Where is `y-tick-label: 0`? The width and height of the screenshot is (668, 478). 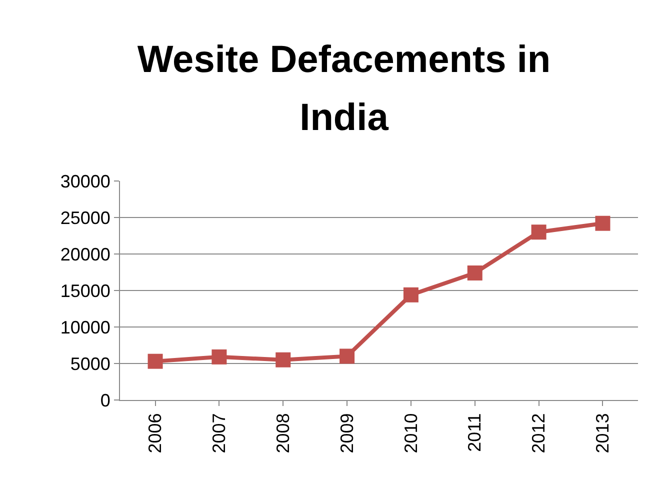 y-tick-label: 0 is located at coordinates (105, 400).